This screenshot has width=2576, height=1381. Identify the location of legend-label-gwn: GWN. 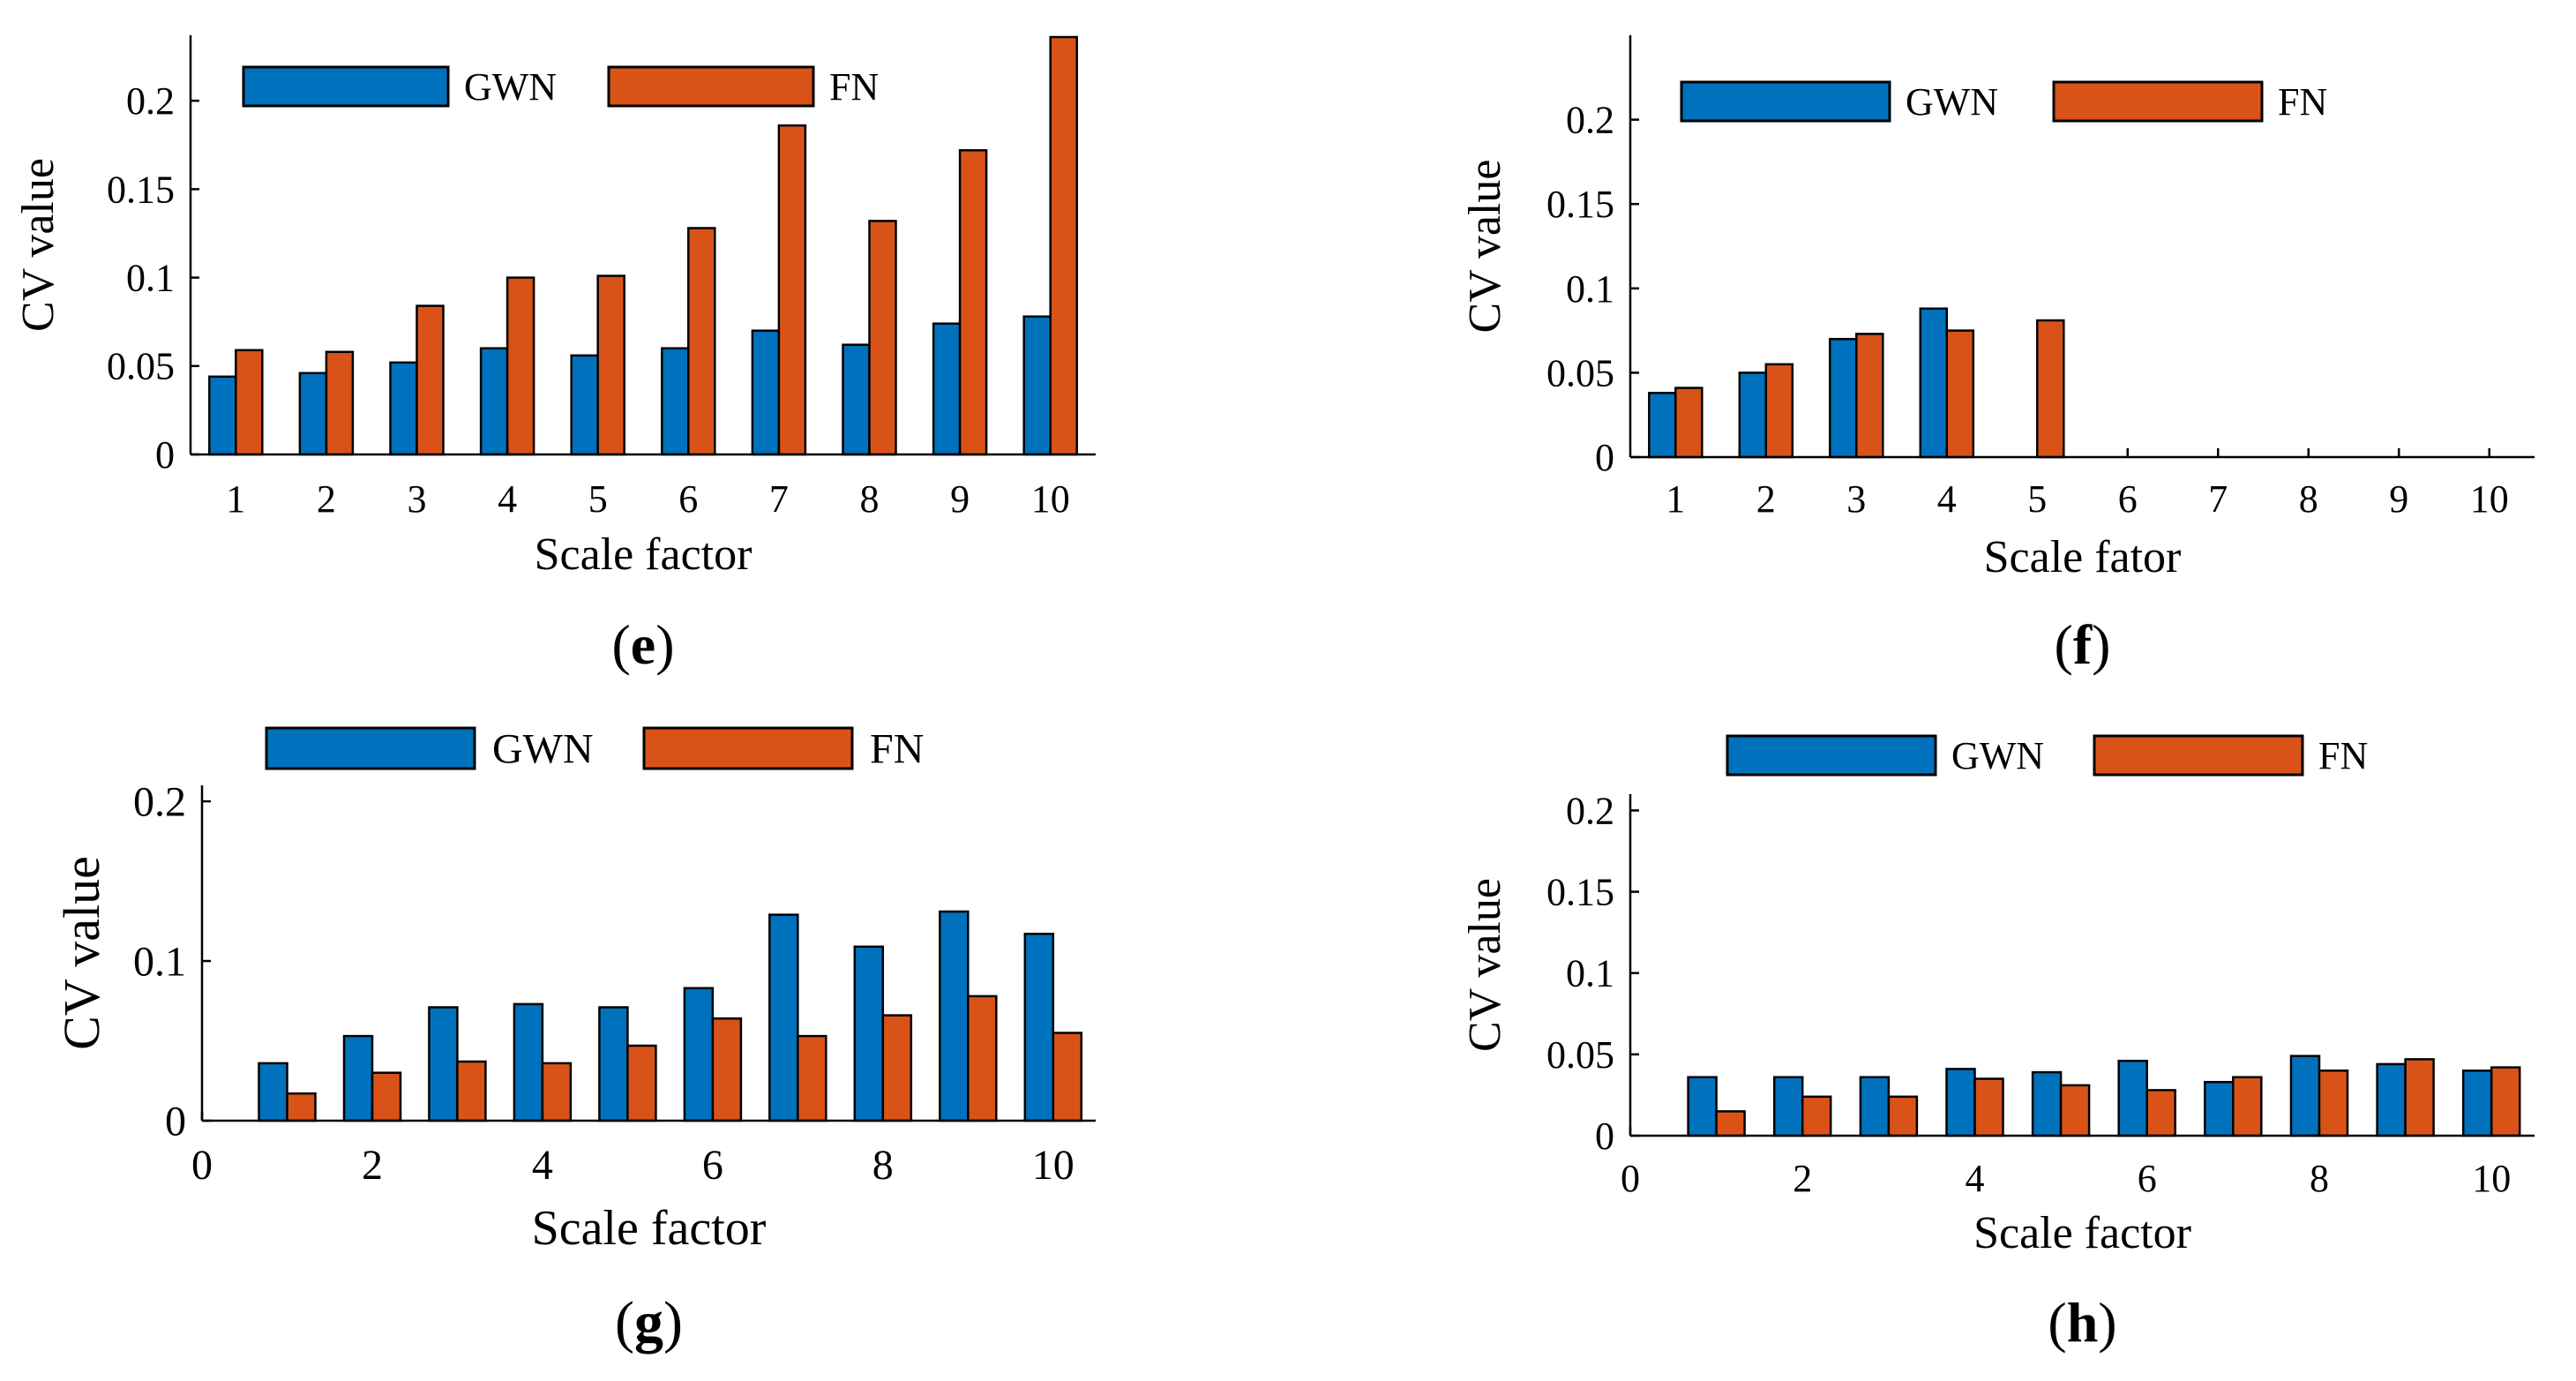
(511, 87).